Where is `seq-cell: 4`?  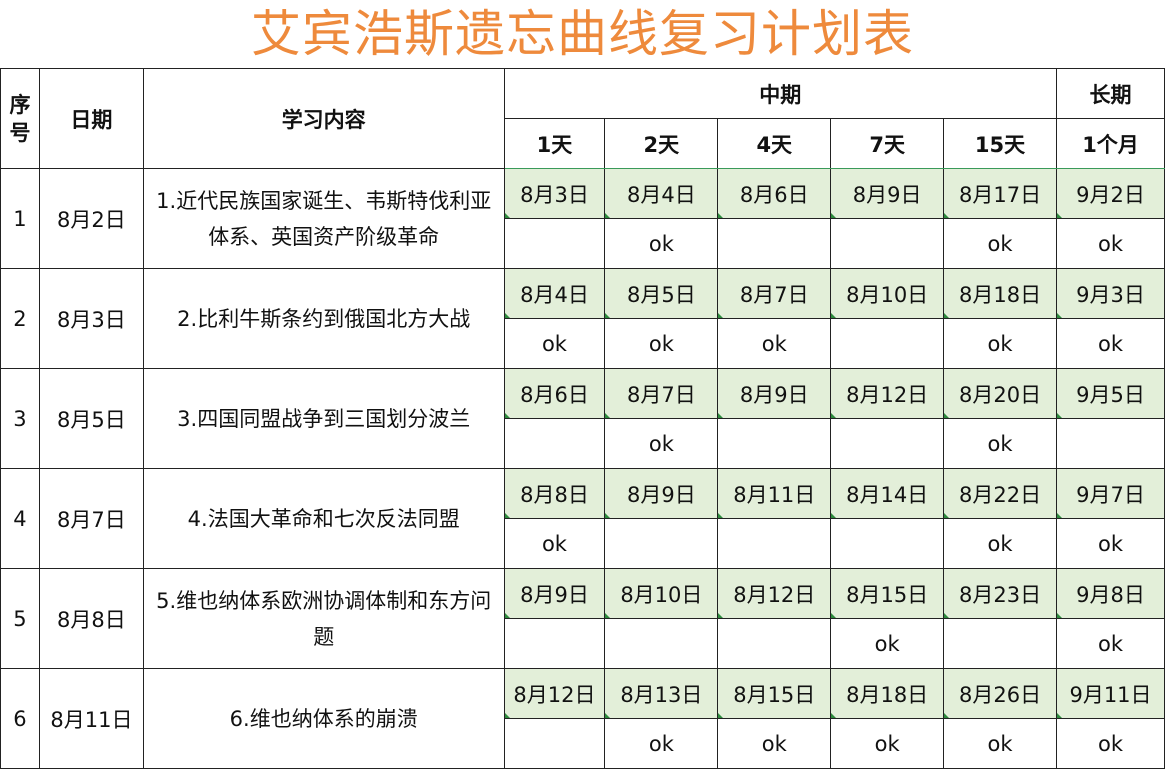 seq-cell: 4 is located at coordinates (20, 518).